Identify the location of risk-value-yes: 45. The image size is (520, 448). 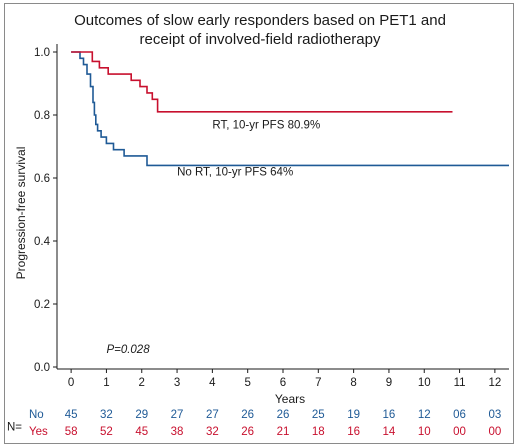
(141, 432).